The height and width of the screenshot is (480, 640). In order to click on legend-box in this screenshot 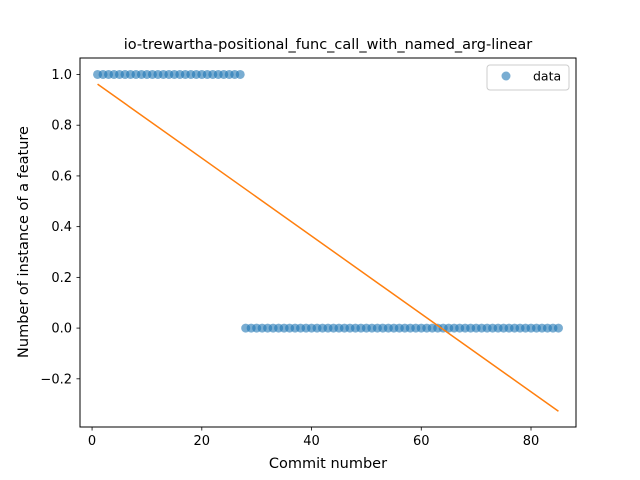, I will do `click(528, 77)`.